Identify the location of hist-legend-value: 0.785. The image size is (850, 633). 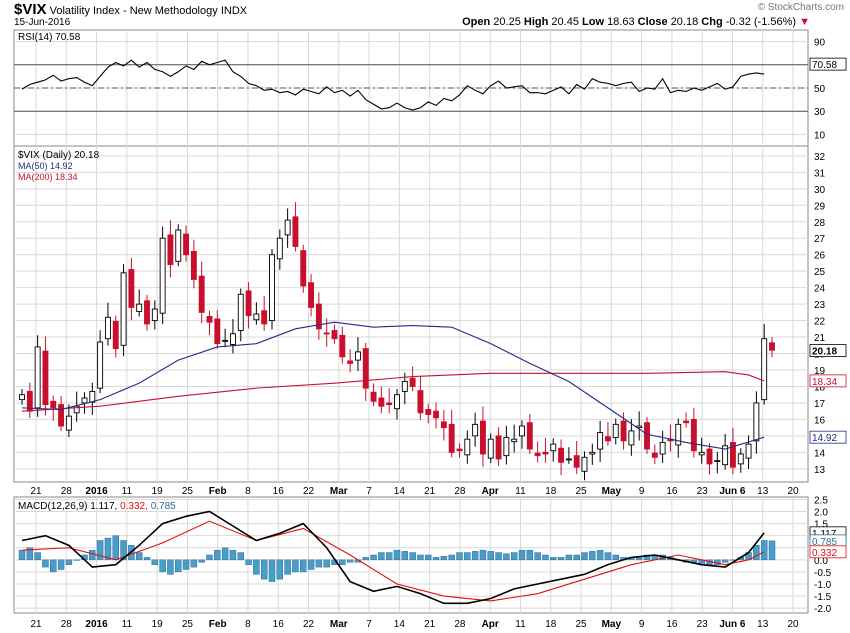
(163, 506).